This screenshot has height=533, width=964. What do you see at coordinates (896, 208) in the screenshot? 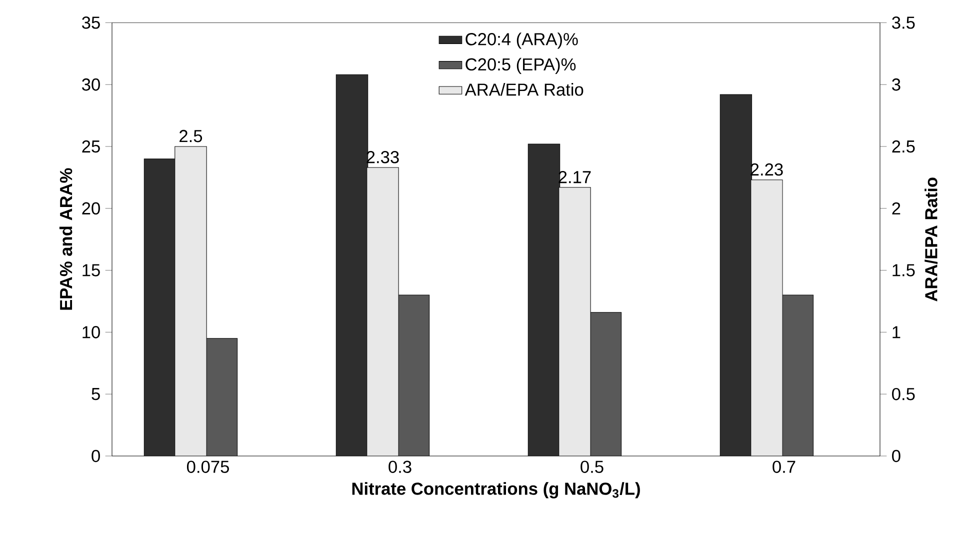
I see `y2-tick-label: 2` at bounding box center [896, 208].